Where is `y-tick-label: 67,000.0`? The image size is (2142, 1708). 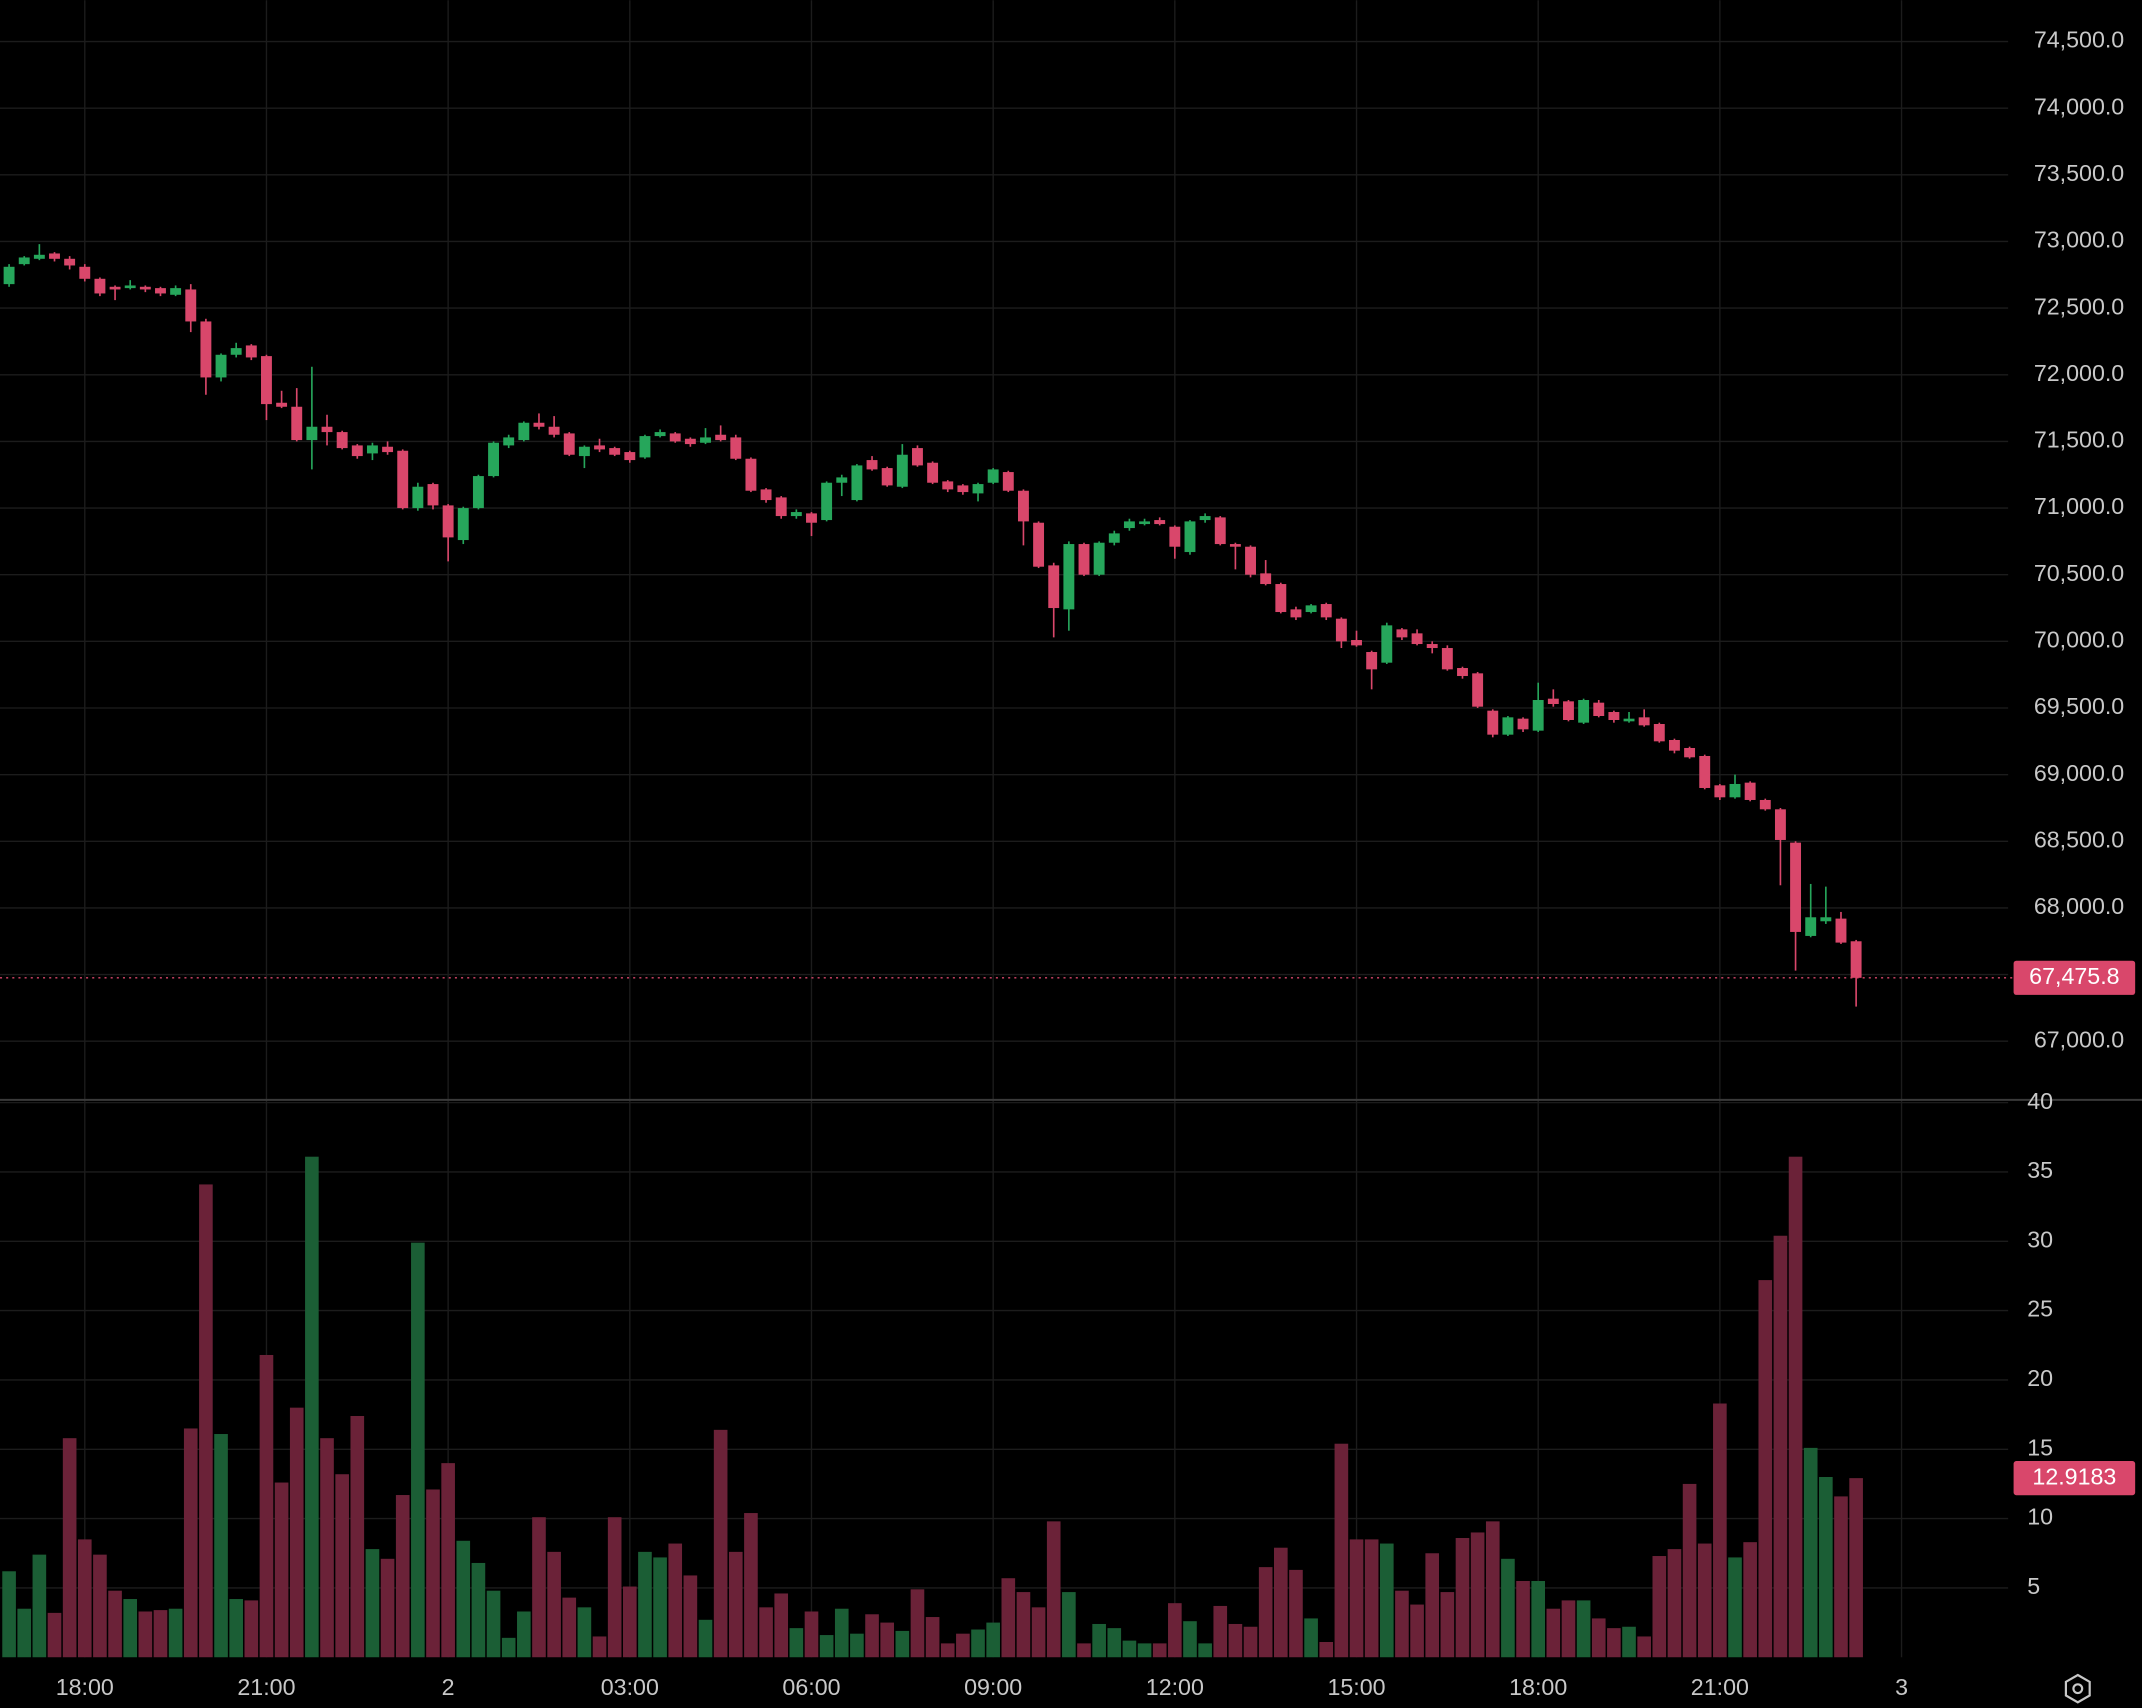 y-tick-label: 67,000.0 is located at coordinates (2079, 1039).